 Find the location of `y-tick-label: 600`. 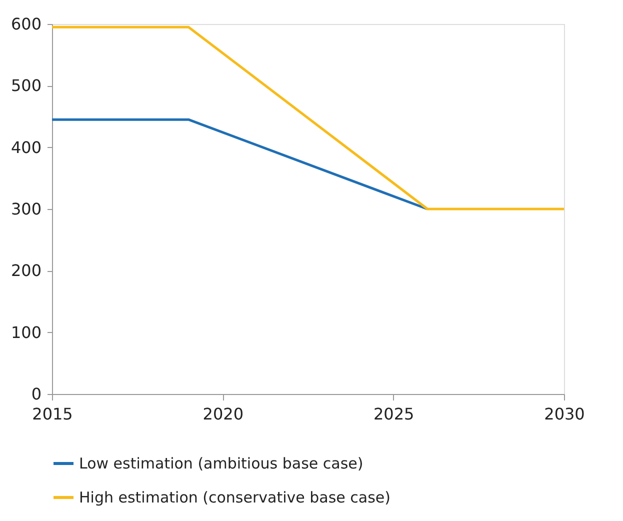

y-tick-label: 600 is located at coordinates (26, 24).